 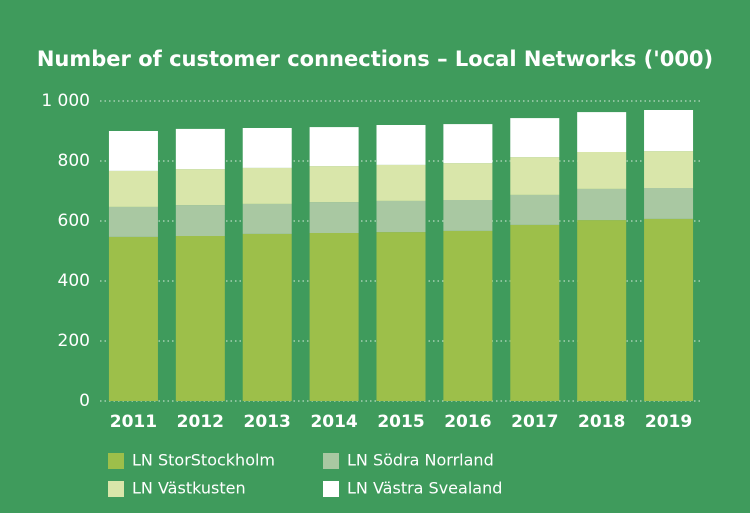 What do you see at coordinates (200, 422) in the screenshot?
I see `x-tick-label: 2012` at bounding box center [200, 422].